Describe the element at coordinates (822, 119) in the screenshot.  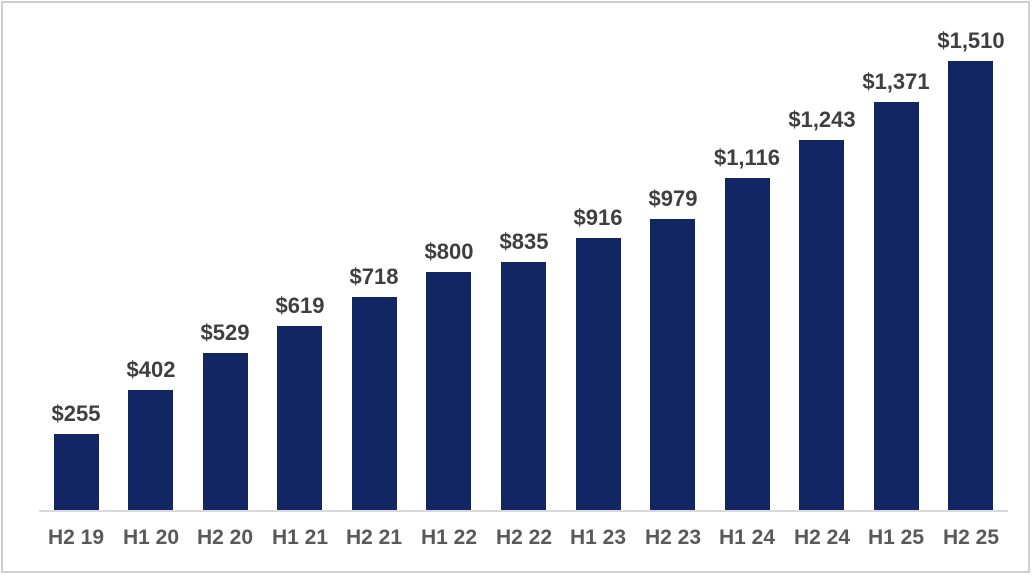
I see `bar-value-label: $1,243` at that location.